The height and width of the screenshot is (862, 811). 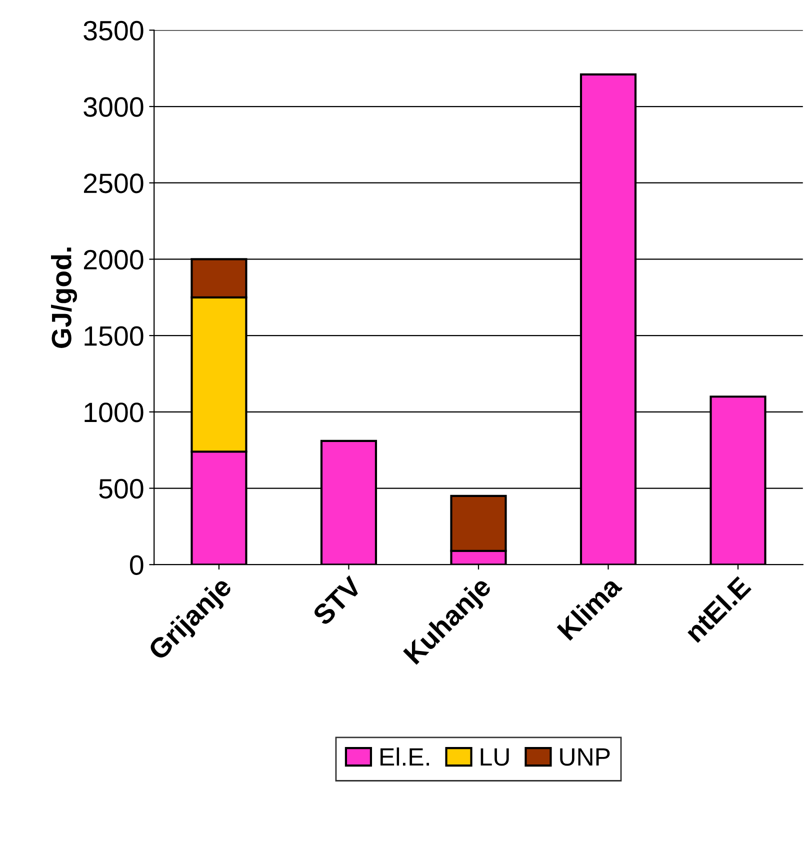 I want to click on y-tick-label: 500, so click(x=121, y=488).